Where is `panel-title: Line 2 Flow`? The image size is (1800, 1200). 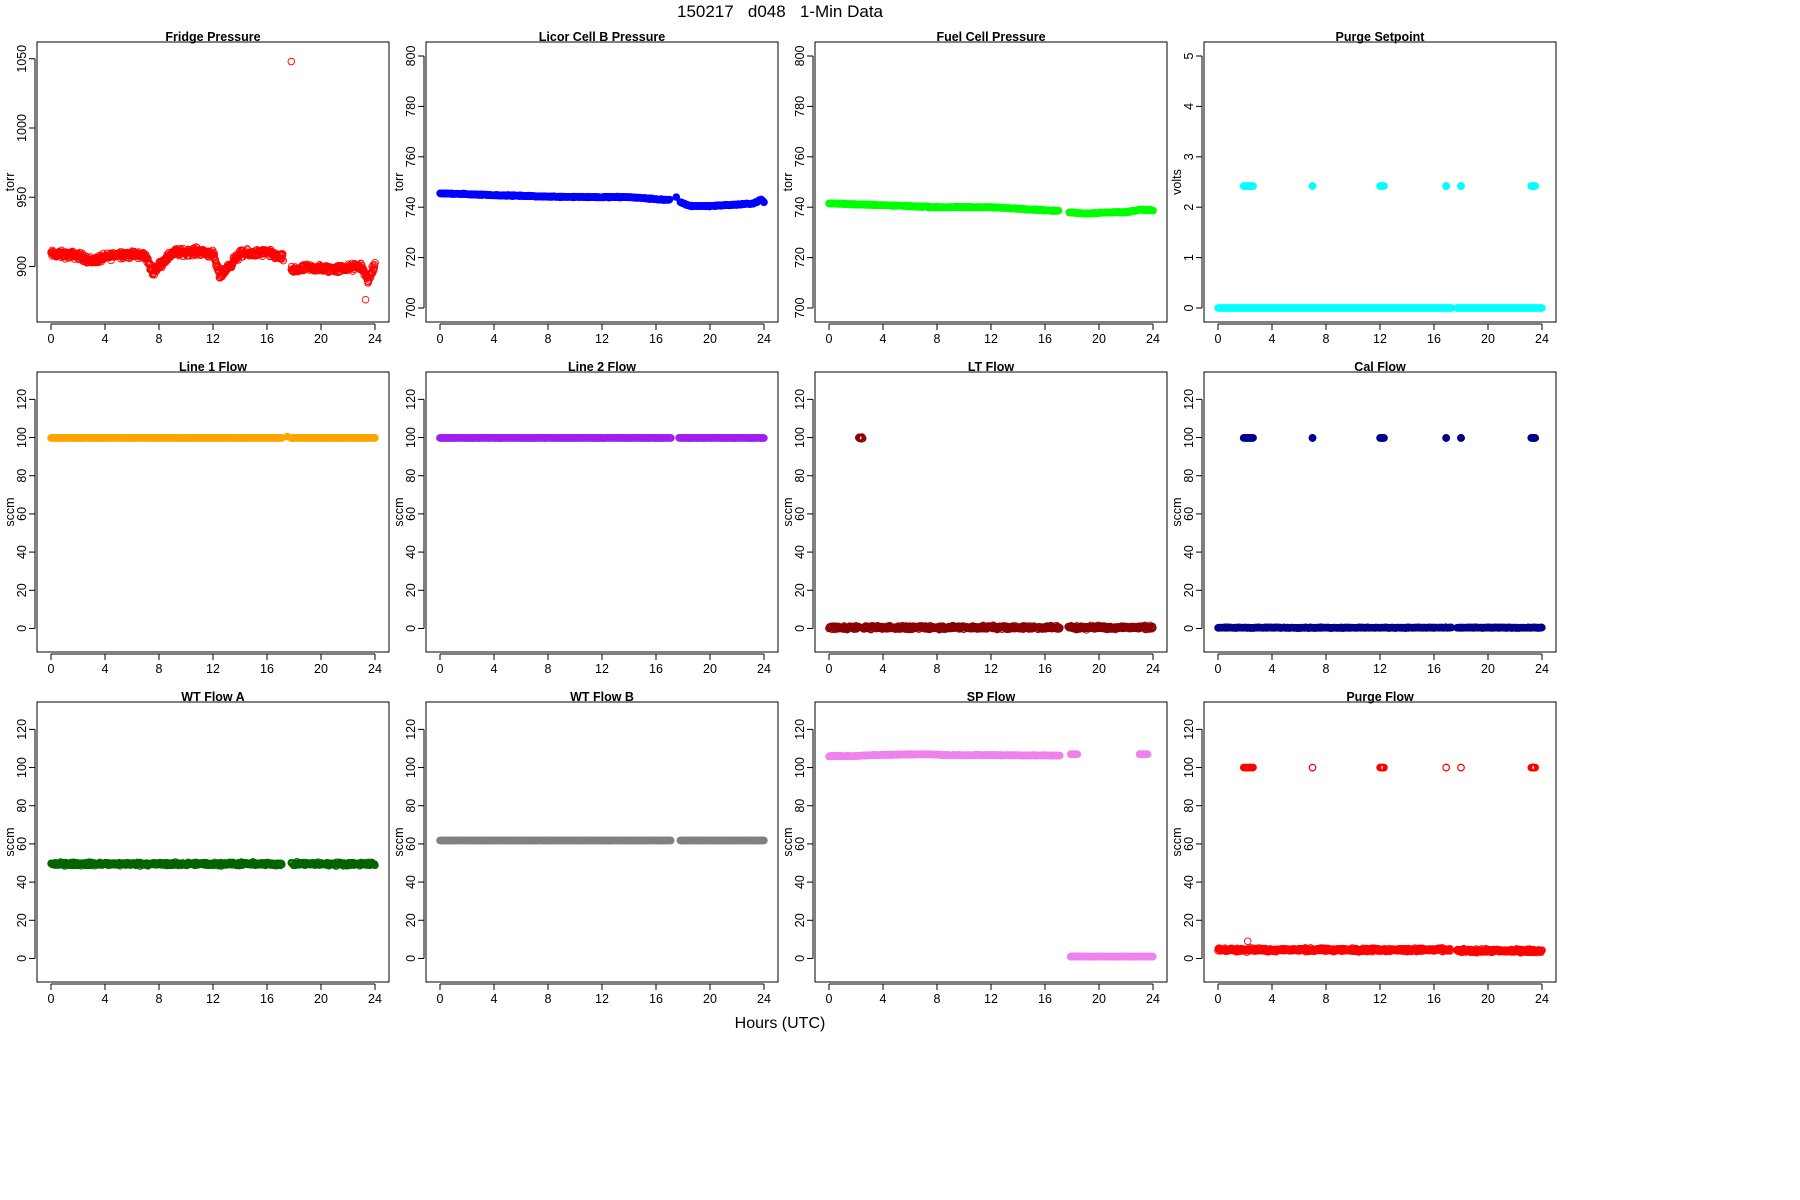 panel-title: Line 2 Flow is located at coordinates (602, 367).